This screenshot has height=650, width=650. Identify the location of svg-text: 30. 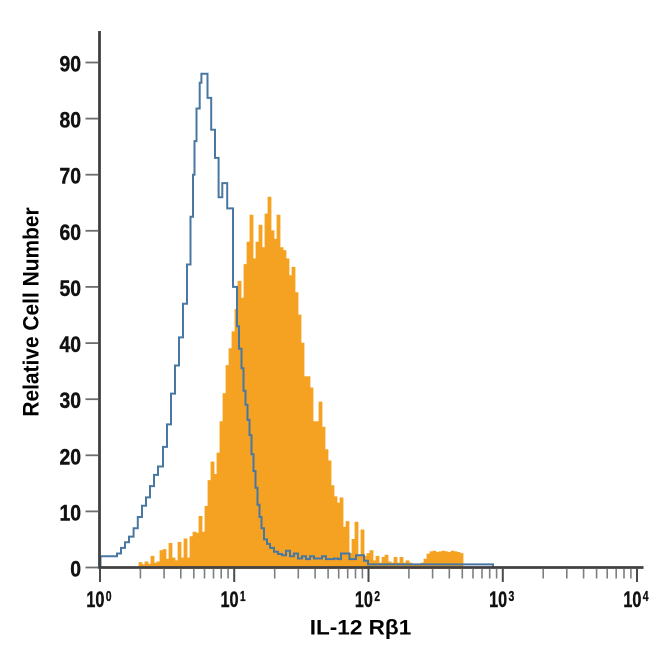
(70, 401).